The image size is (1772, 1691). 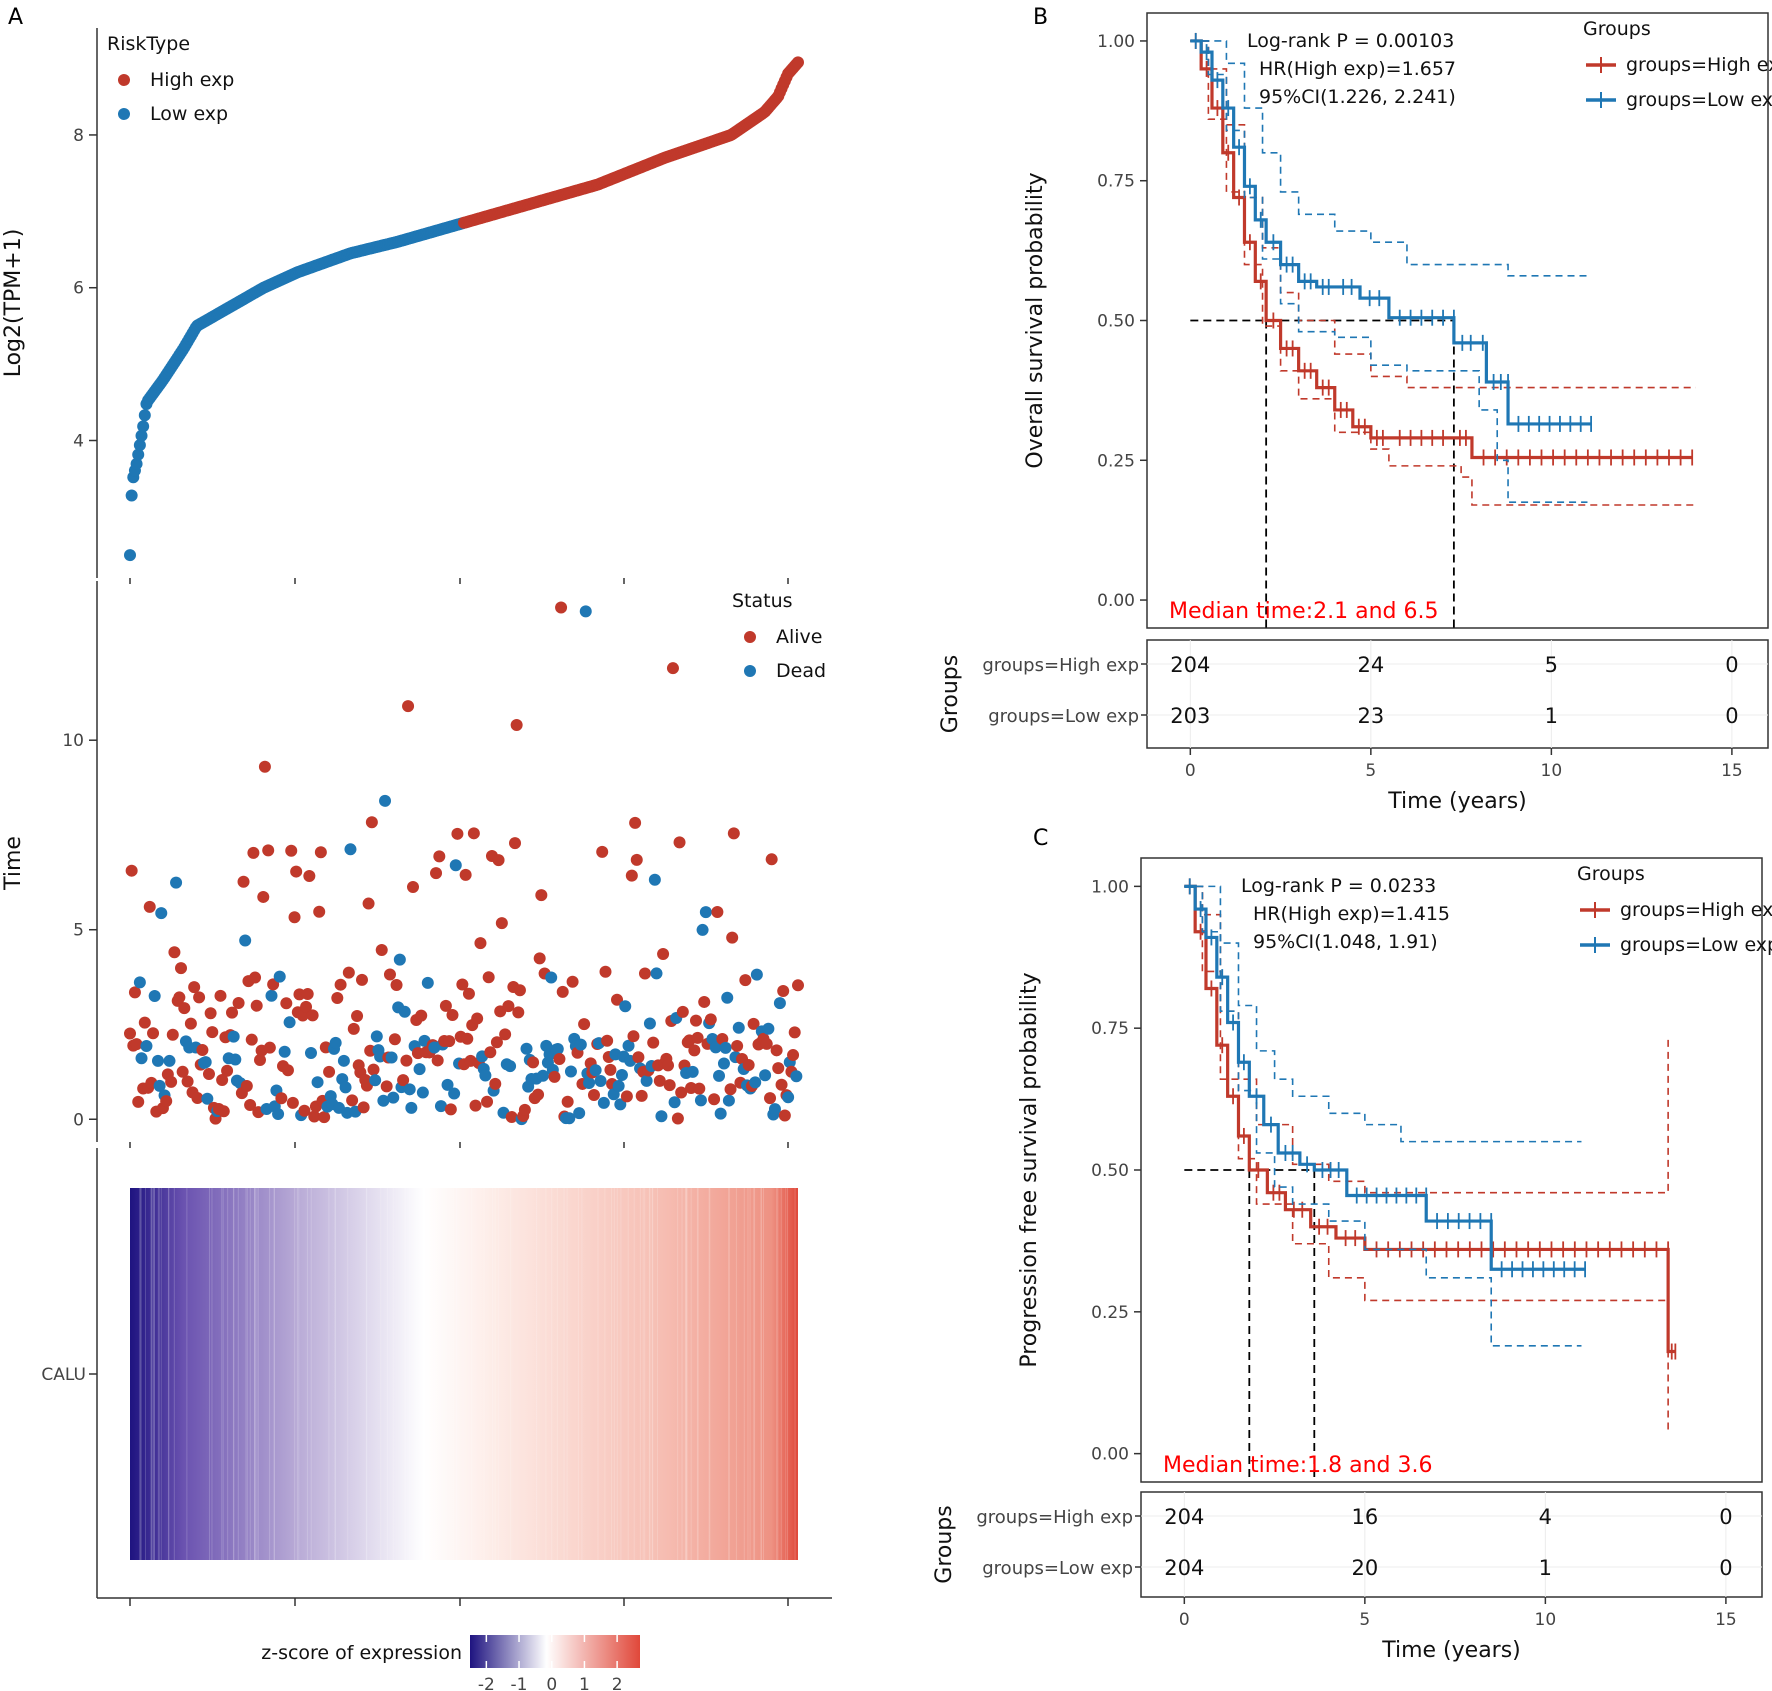 What do you see at coordinates (1190, 716) in the screenshot?
I see `risk-count: 203` at bounding box center [1190, 716].